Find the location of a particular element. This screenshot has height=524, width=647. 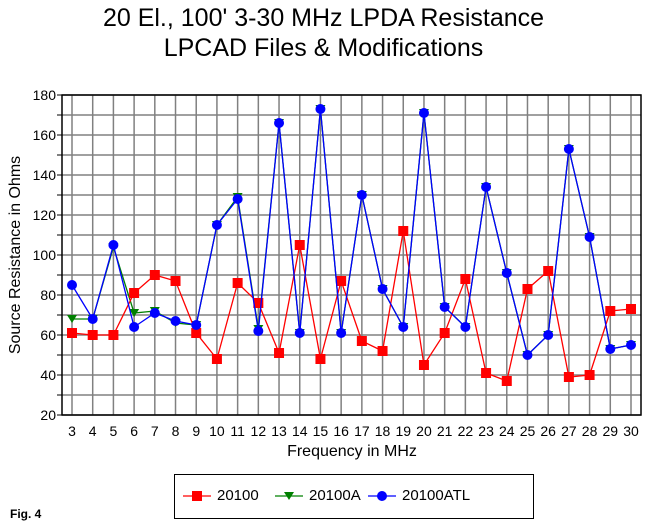

y-tick-label: 160 is located at coordinates (45, 135).